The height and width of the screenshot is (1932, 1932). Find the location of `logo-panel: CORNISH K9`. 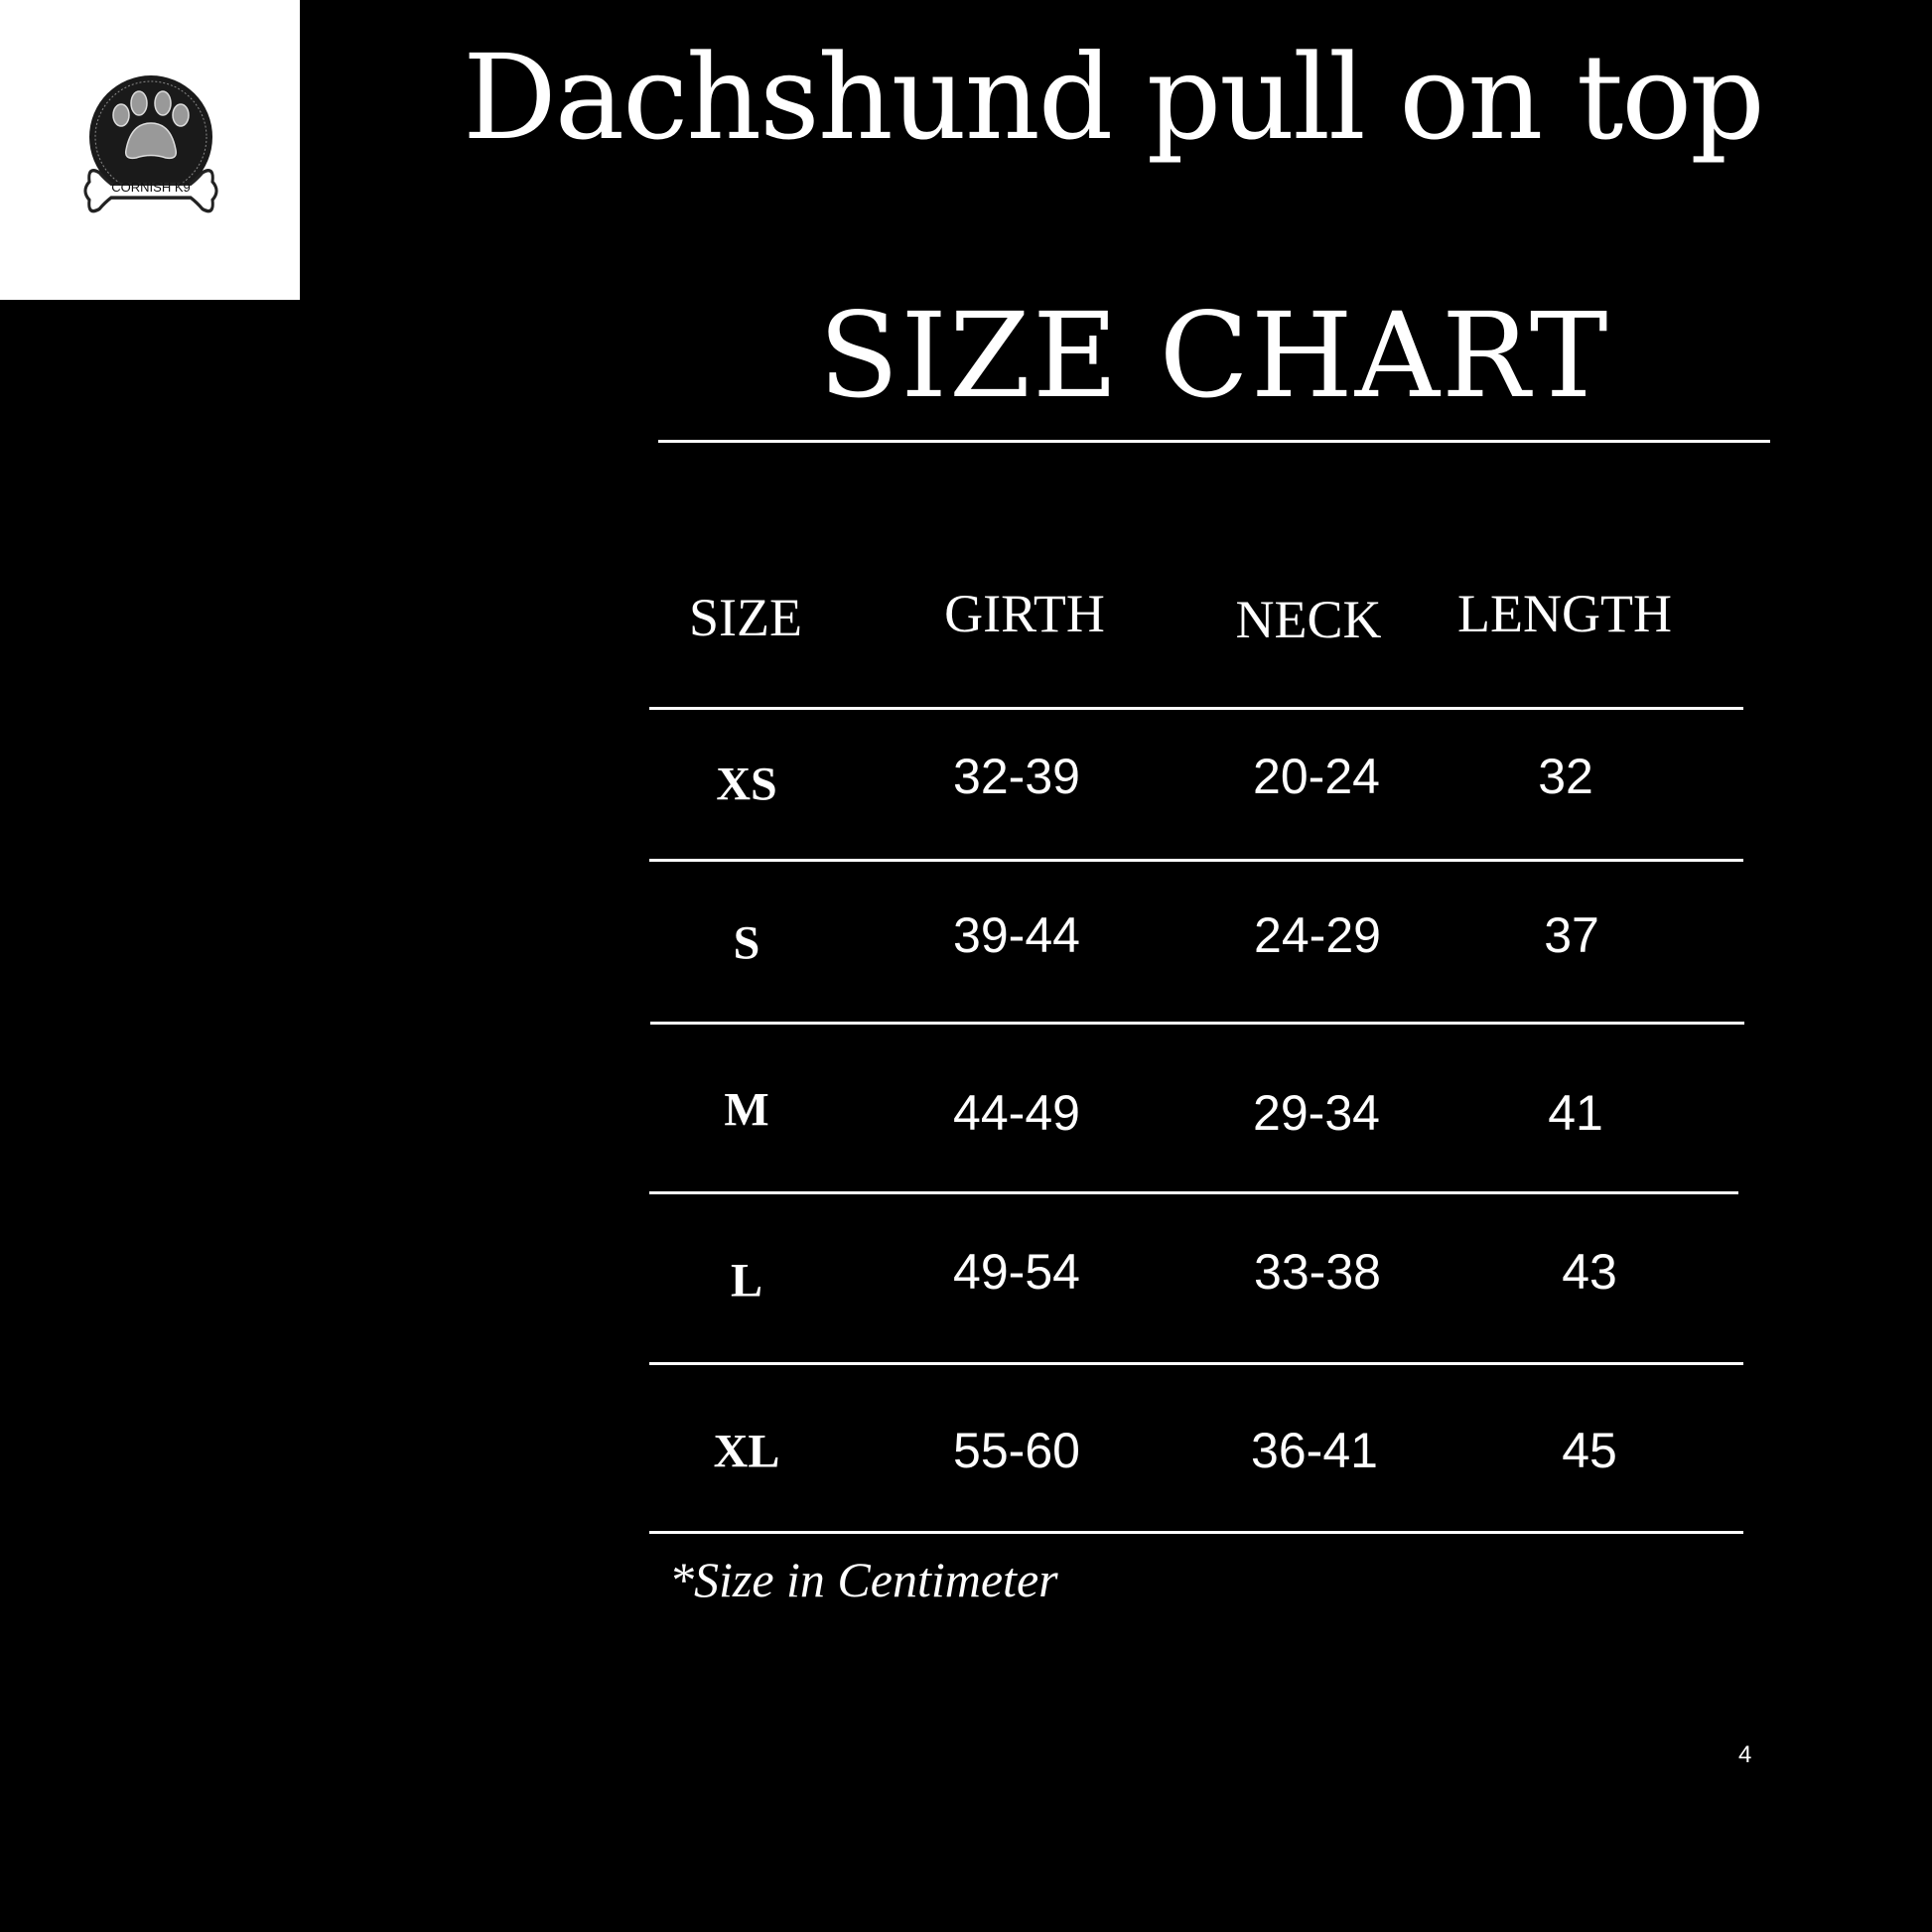

logo-panel: CORNISH K9 is located at coordinates (150, 150).